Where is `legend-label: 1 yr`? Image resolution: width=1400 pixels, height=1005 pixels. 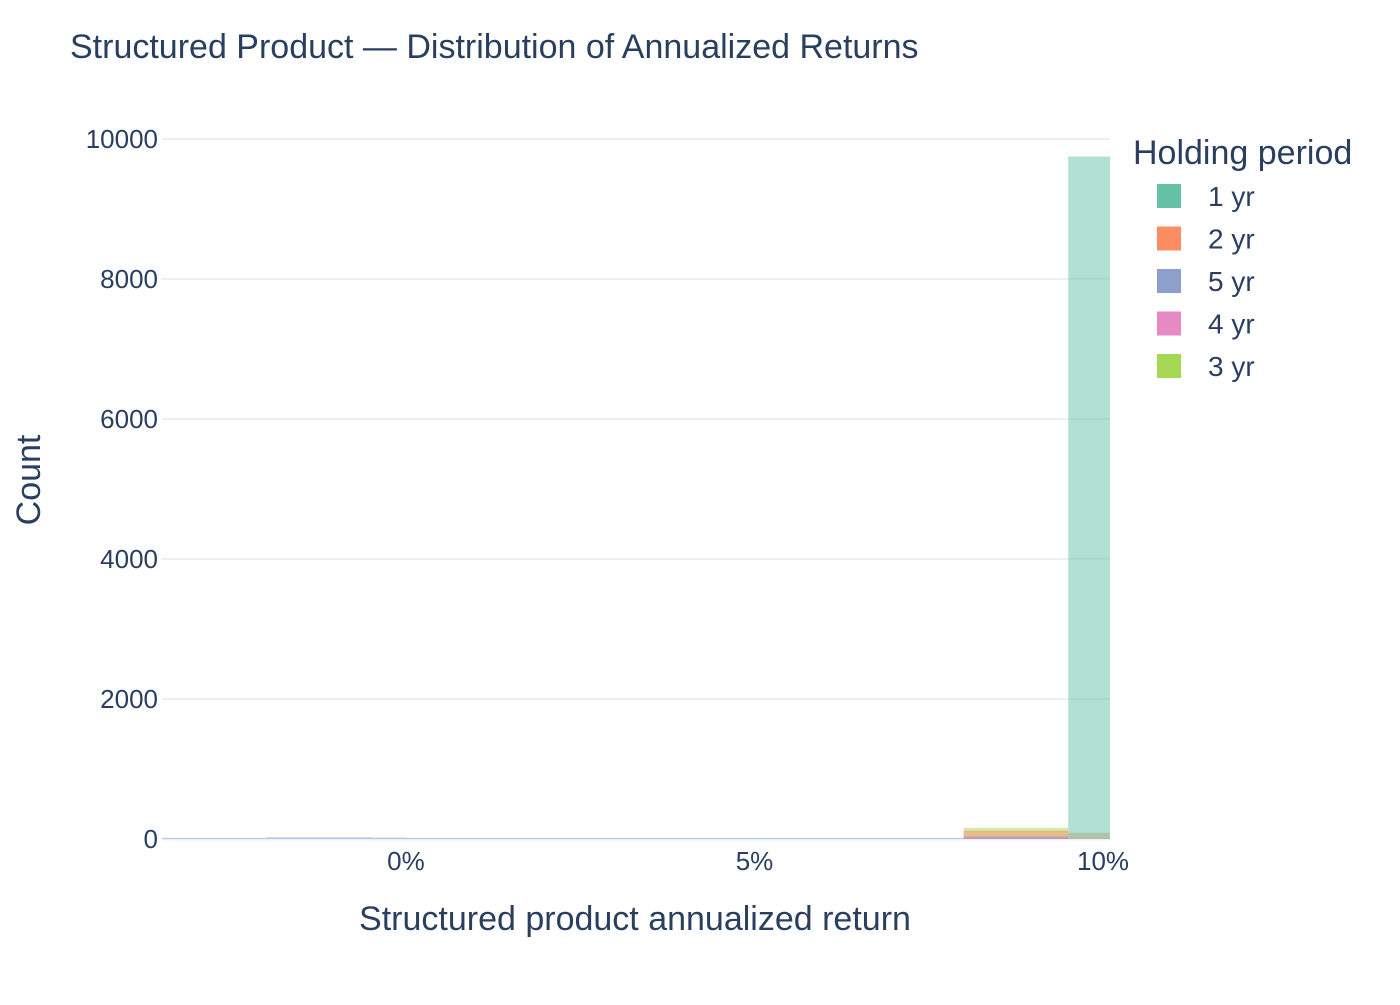
legend-label: 1 yr is located at coordinates (1231, 196).